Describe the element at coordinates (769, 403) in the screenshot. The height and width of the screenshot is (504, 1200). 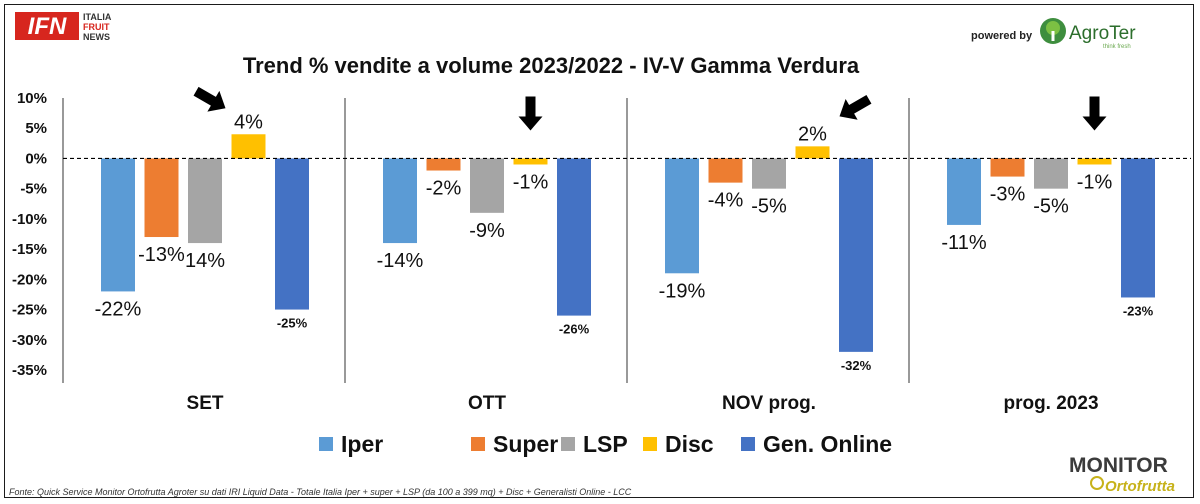
I see `category-label: NOV prog.` at that location.